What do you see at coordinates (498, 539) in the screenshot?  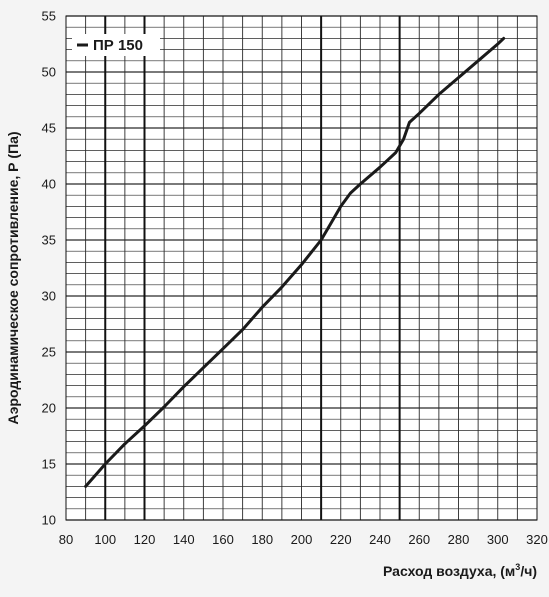 I see `x-tick-label: 300` at bounding box center [498, 539].